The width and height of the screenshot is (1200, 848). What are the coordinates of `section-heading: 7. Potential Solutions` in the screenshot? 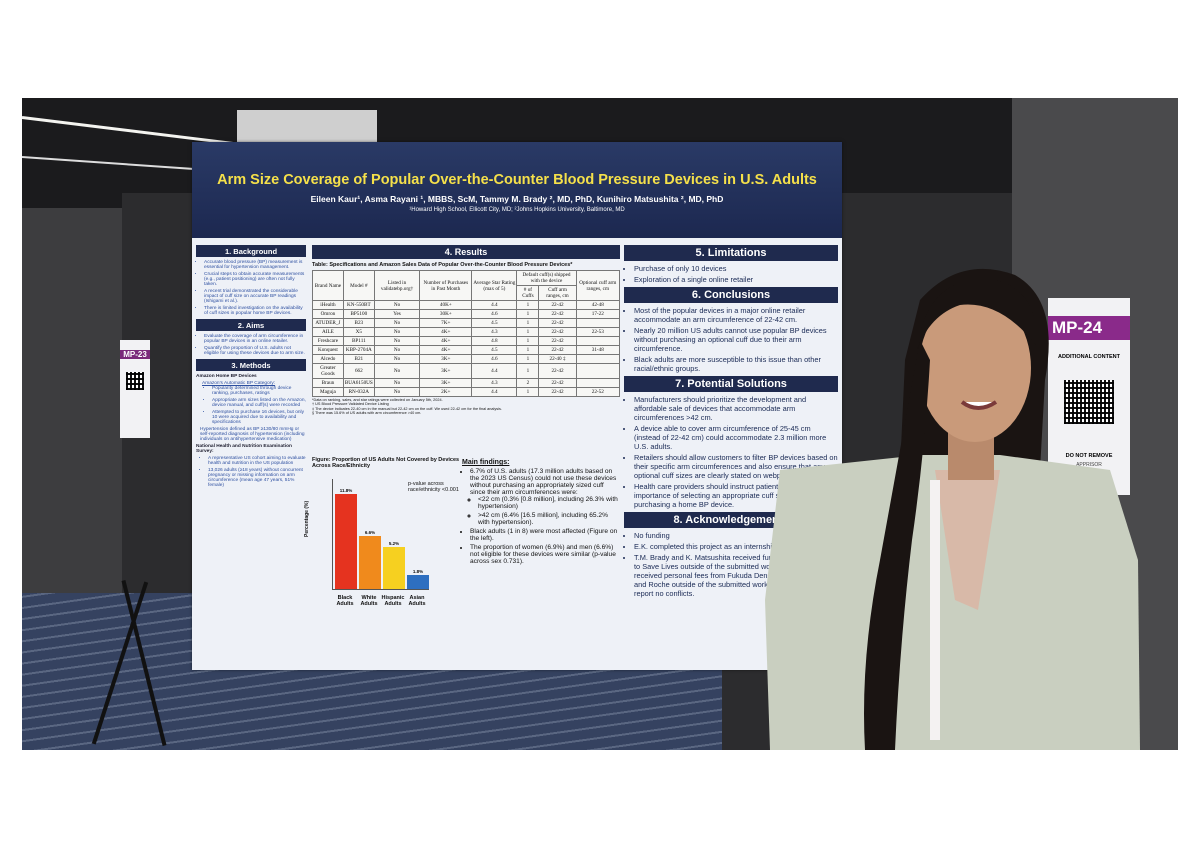 It's located at (731, 384).